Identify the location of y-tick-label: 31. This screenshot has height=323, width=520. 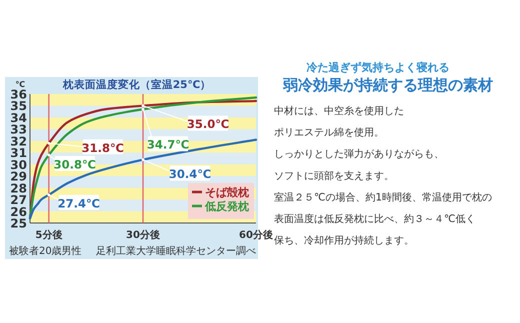
(18, 153).